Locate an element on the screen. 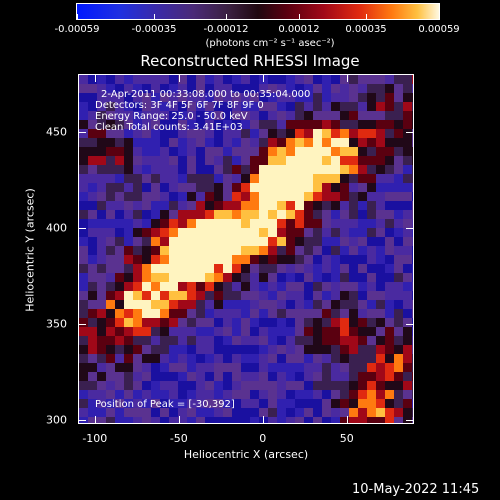 The width and height of the screenshot is (500, 500). x-tick-mark is located at coordinates (263, 78).